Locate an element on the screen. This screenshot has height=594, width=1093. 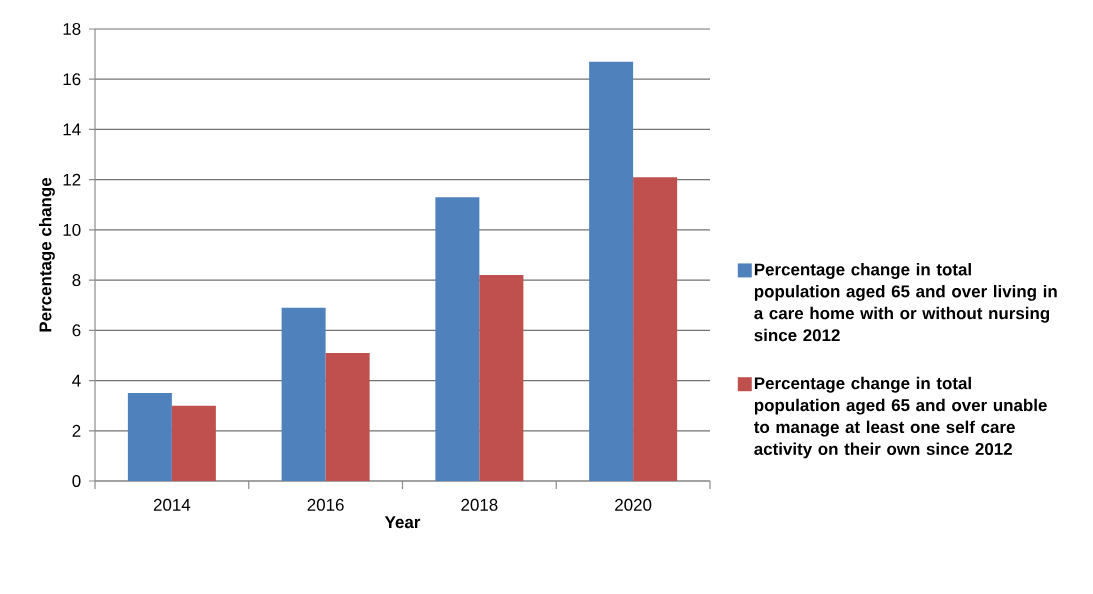
y-tick-label: 12 is located at coordinates (72, 179).